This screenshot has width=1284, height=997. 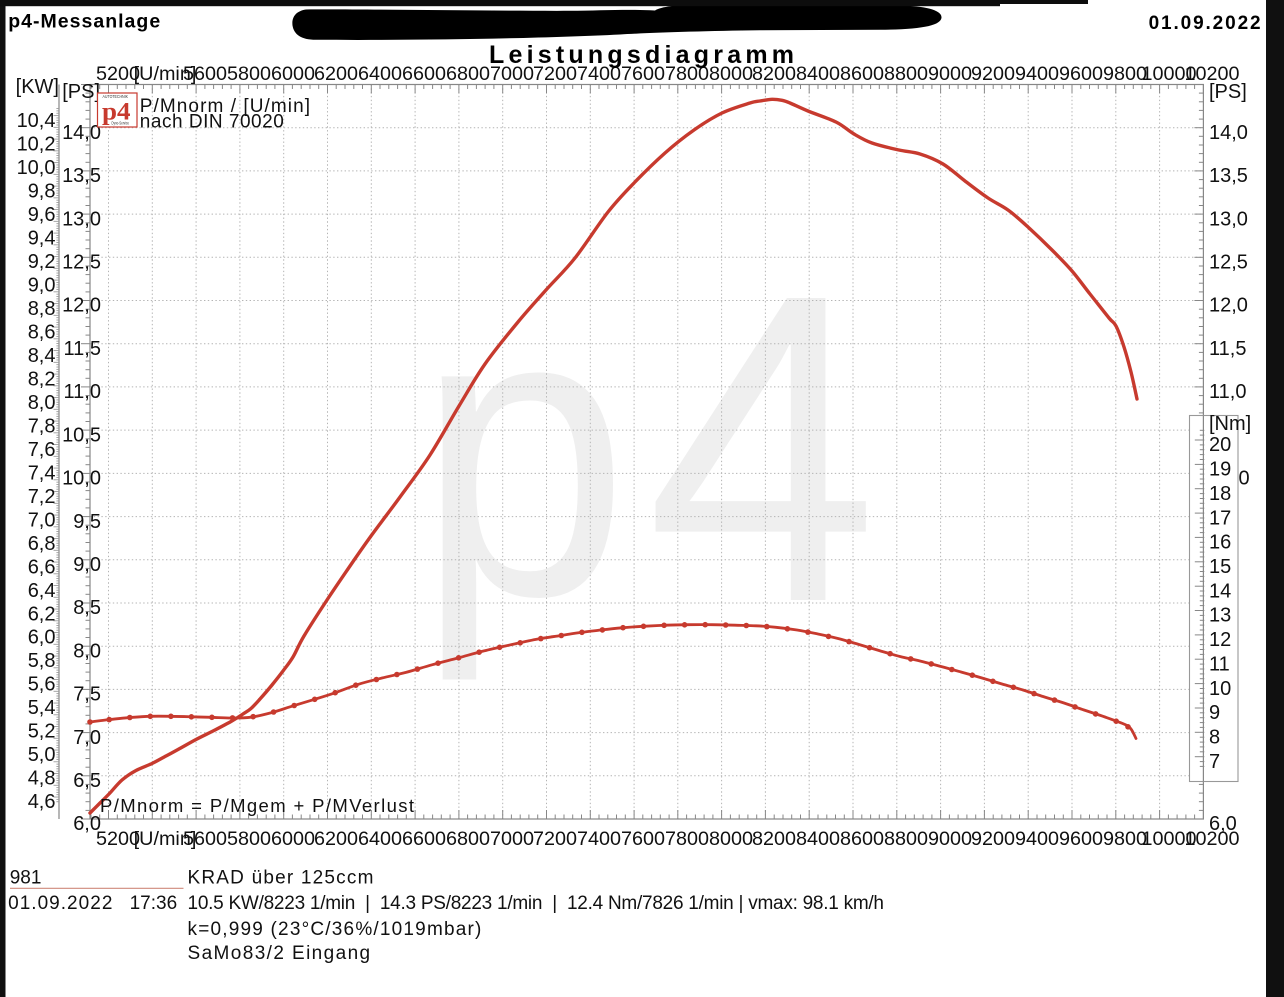 I want to click on svg-text: 5600, so click(x=205, y=74).